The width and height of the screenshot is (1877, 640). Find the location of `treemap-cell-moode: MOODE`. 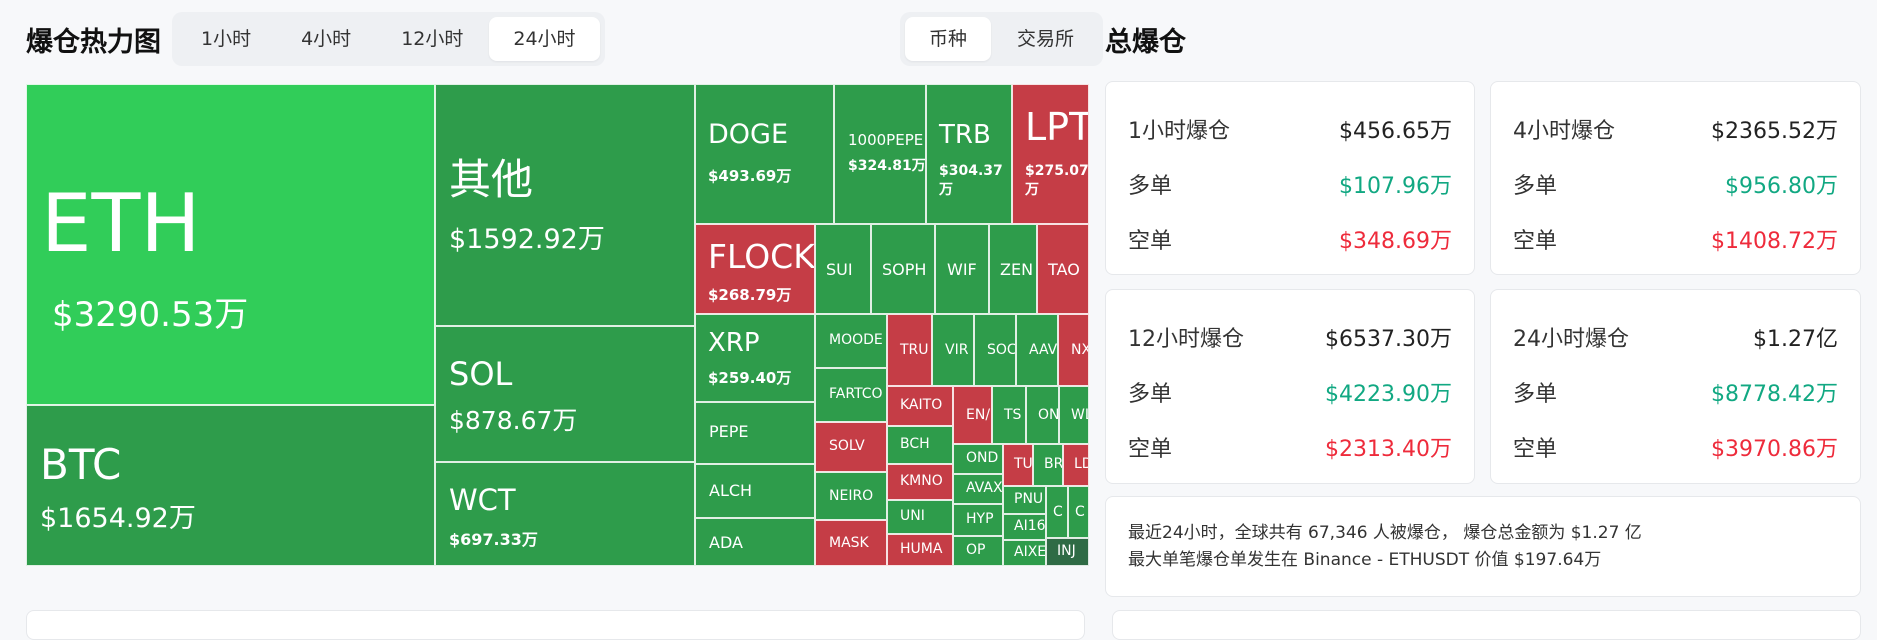

treemap-cell-moode: MOODE is located at coordinates (851, 341).